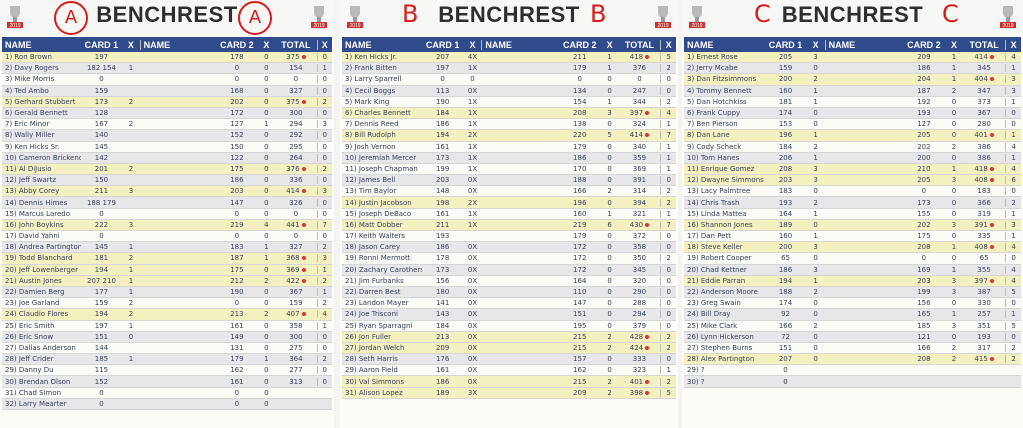  I want to click on card1-cell: 194, so click(785, 280).